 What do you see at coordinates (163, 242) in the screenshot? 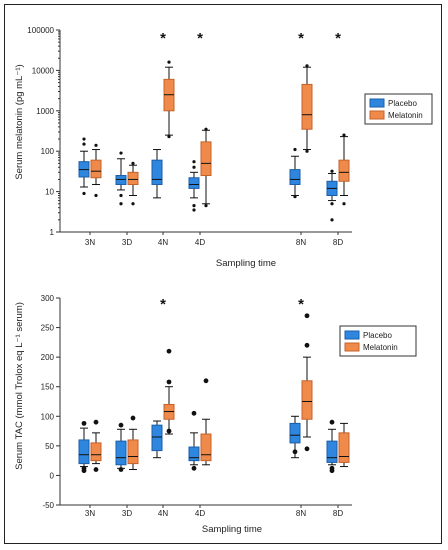
I see `x-tick-label-4N: 4N` at bounding box center [163, 242].